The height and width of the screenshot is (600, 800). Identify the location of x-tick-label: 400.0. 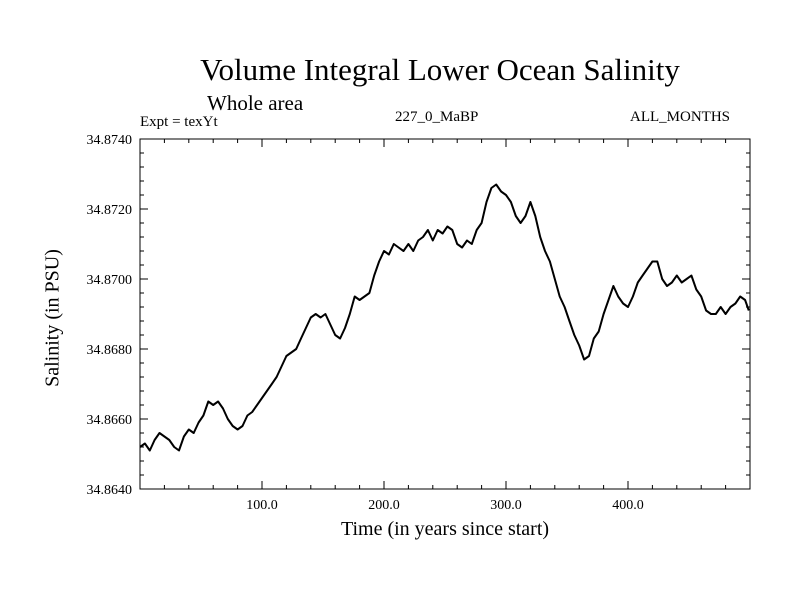
(628, 505).